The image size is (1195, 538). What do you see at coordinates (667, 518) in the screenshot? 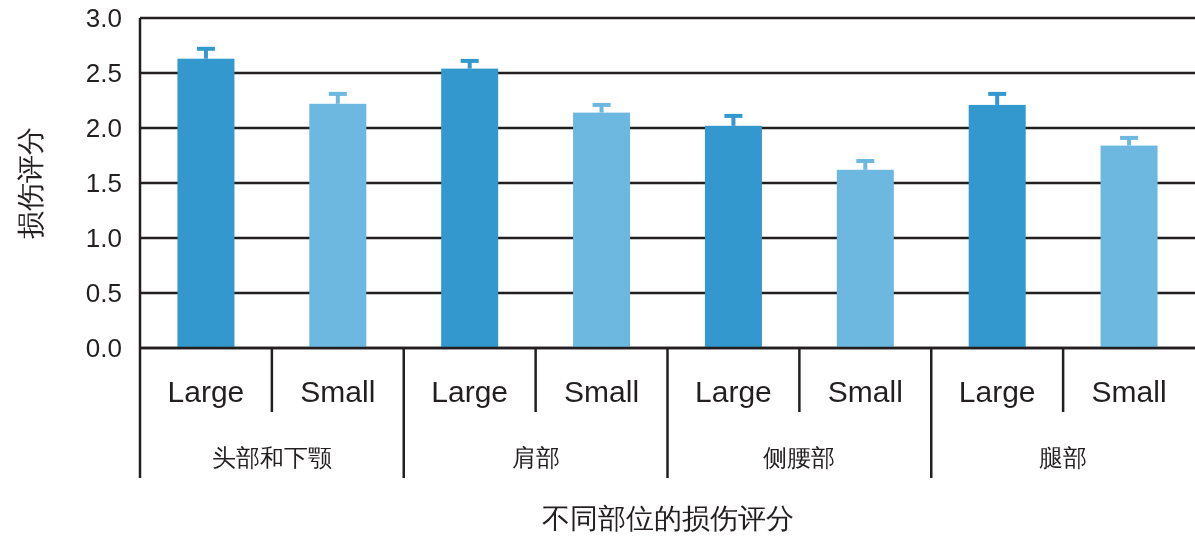
I see `x-axis-title: 不同部位的损伤评分` at bounding box center [667, 518].